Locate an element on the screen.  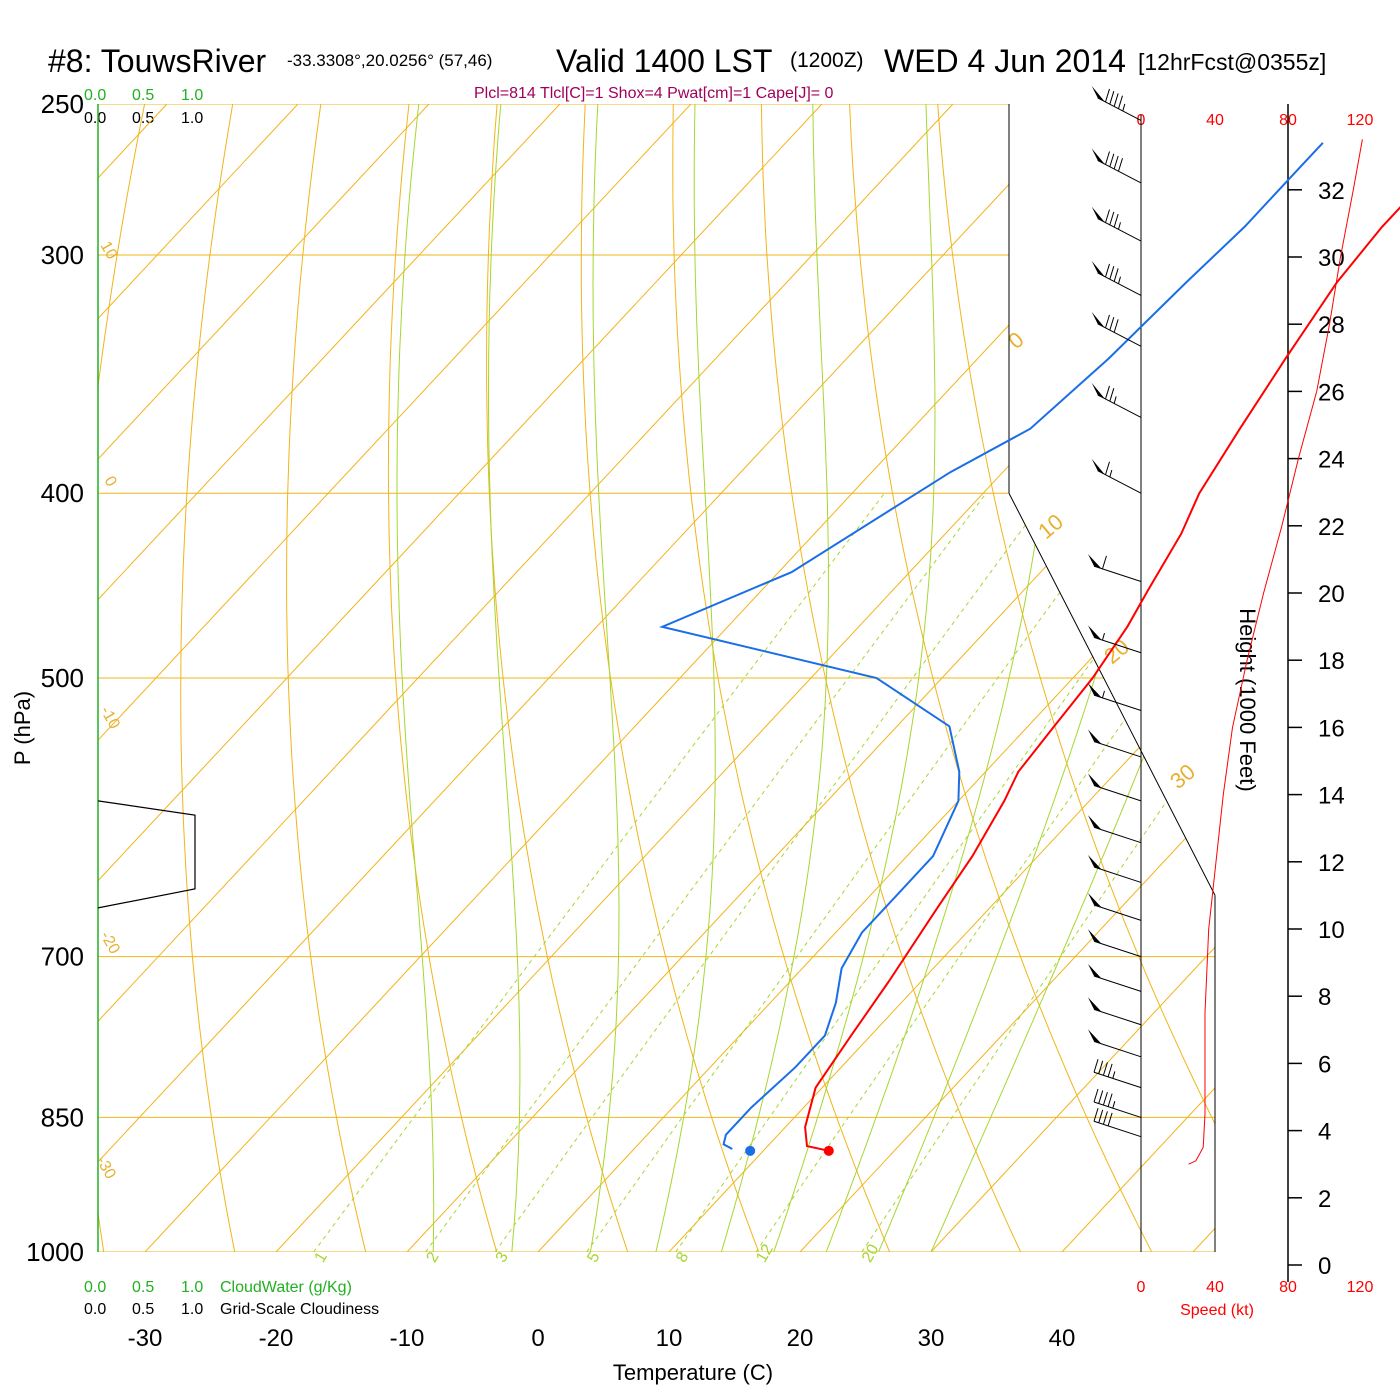
isotherm-label-0: 0 is located at coordinates (1015, 340).